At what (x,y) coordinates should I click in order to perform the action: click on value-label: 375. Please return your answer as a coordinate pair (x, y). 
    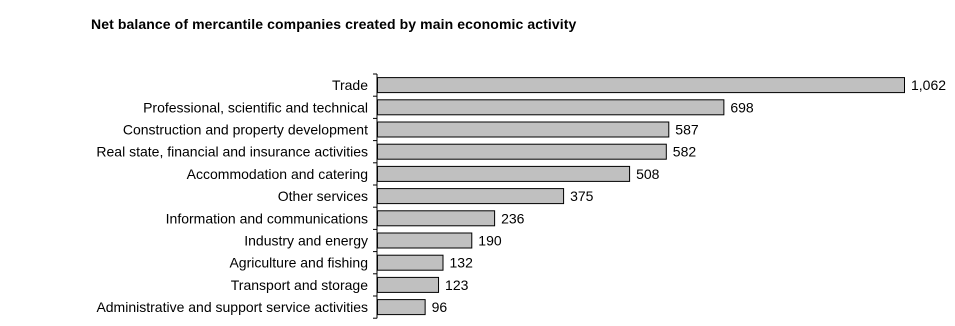
    Looking at the image, I should click on (582, 196).